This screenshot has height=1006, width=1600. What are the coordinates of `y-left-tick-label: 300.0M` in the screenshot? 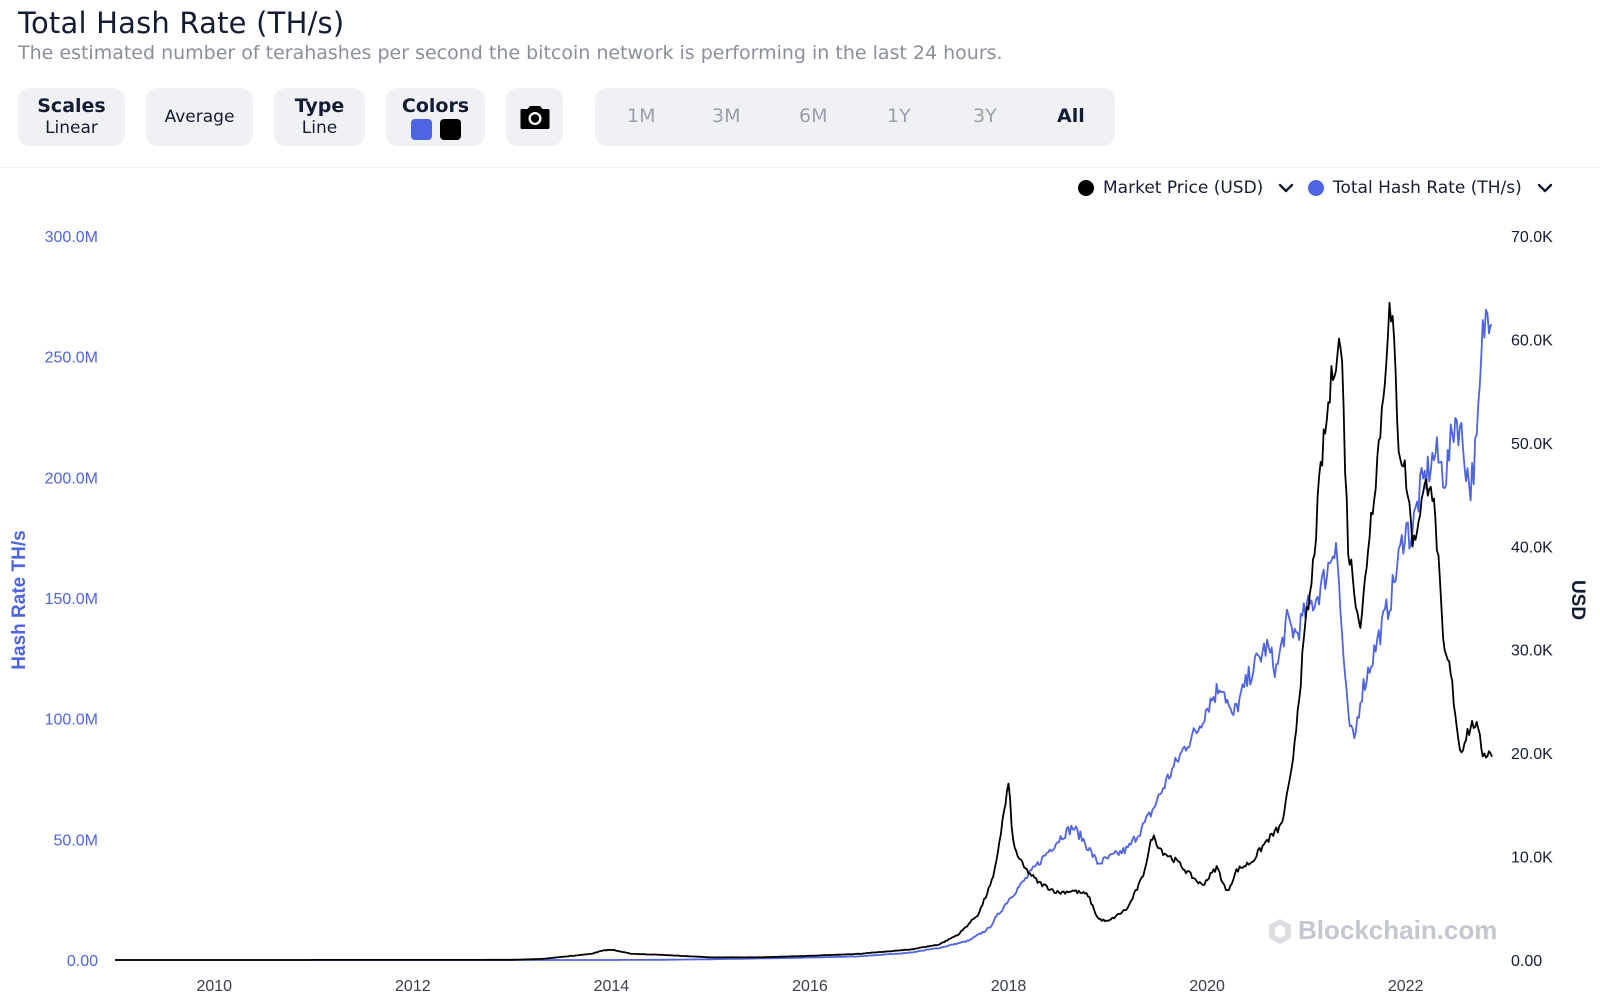 It's located at (71, 237).